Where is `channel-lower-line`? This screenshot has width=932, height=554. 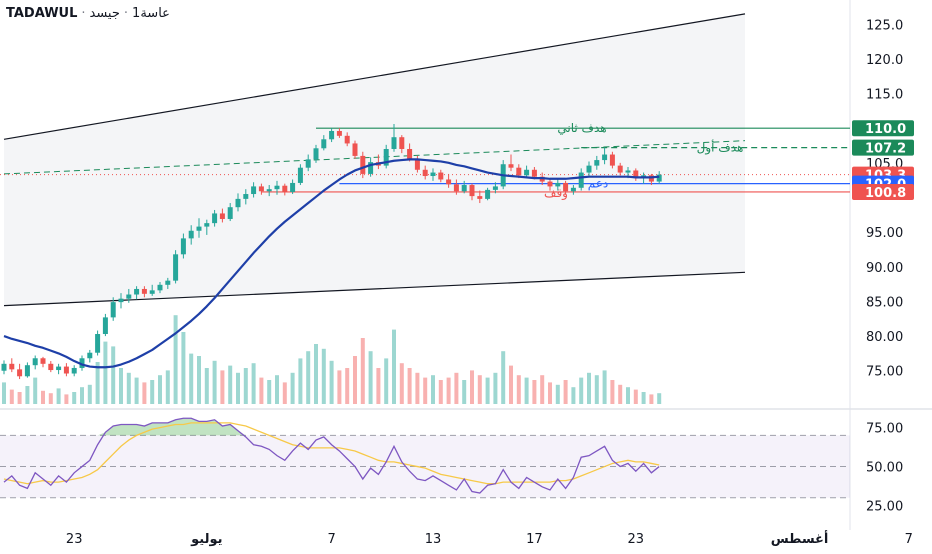 channel-lower-line is located at coordinates (374, 289).